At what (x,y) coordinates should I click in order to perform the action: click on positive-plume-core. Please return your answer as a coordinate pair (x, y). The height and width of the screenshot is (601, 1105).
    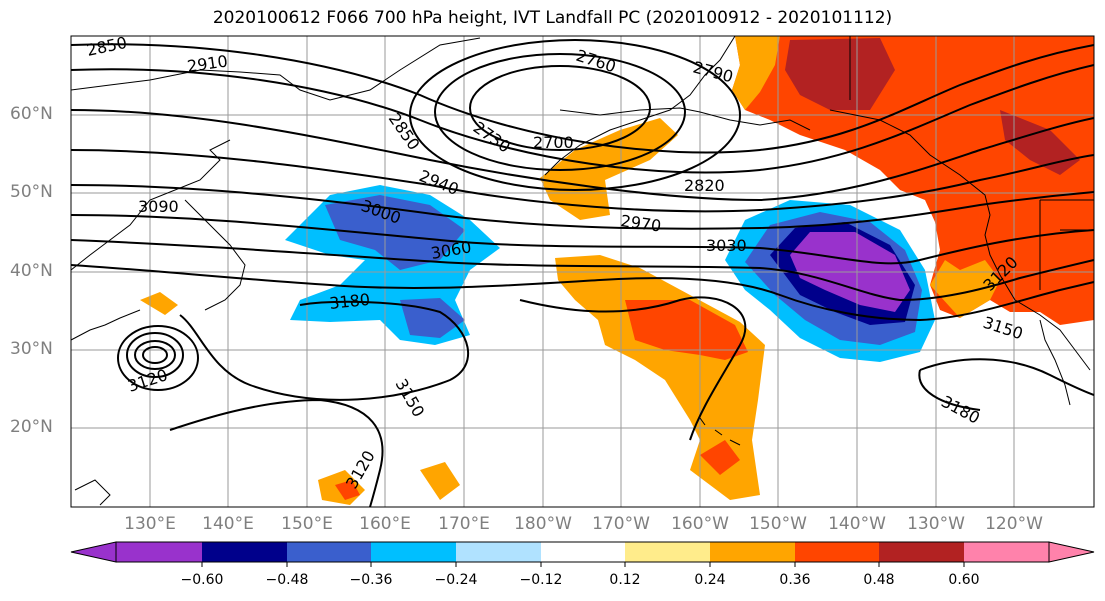
    Looking at the image, I should click on (686, 387).